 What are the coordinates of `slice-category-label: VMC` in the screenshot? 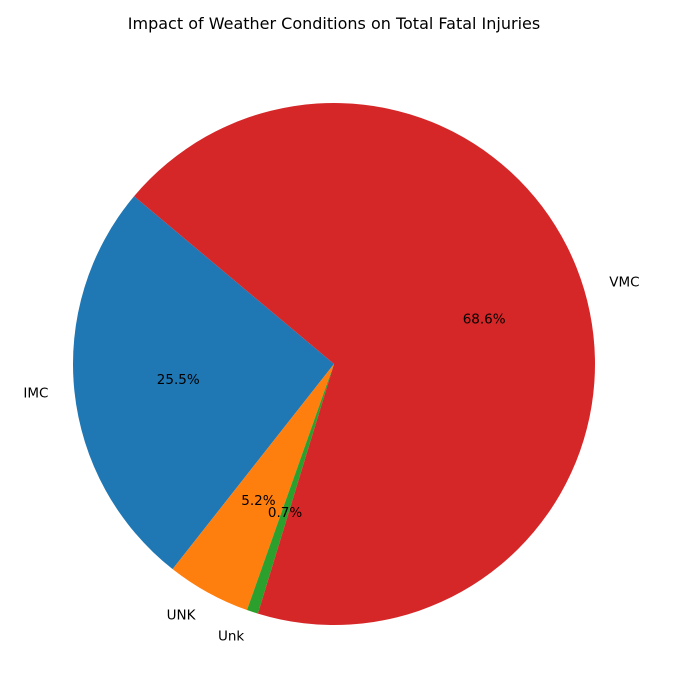 It's located at (624, 282).